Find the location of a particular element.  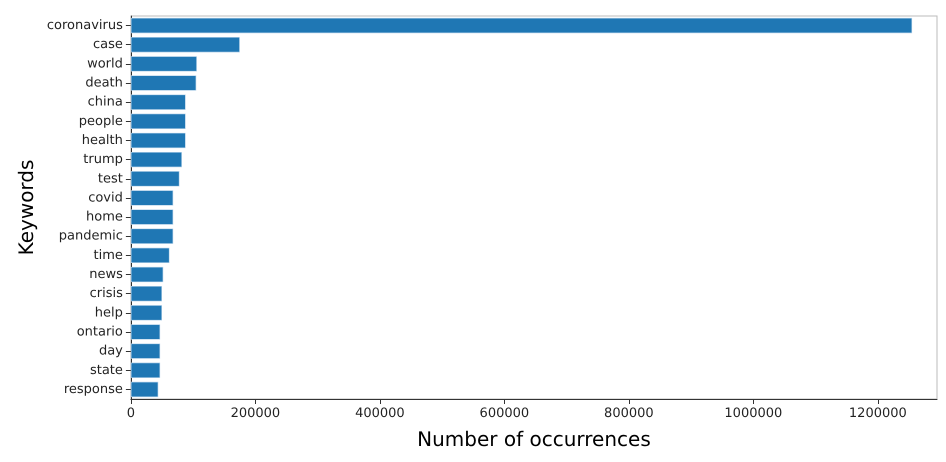

y-tick-label: trump is located at coordinates (103, 160).